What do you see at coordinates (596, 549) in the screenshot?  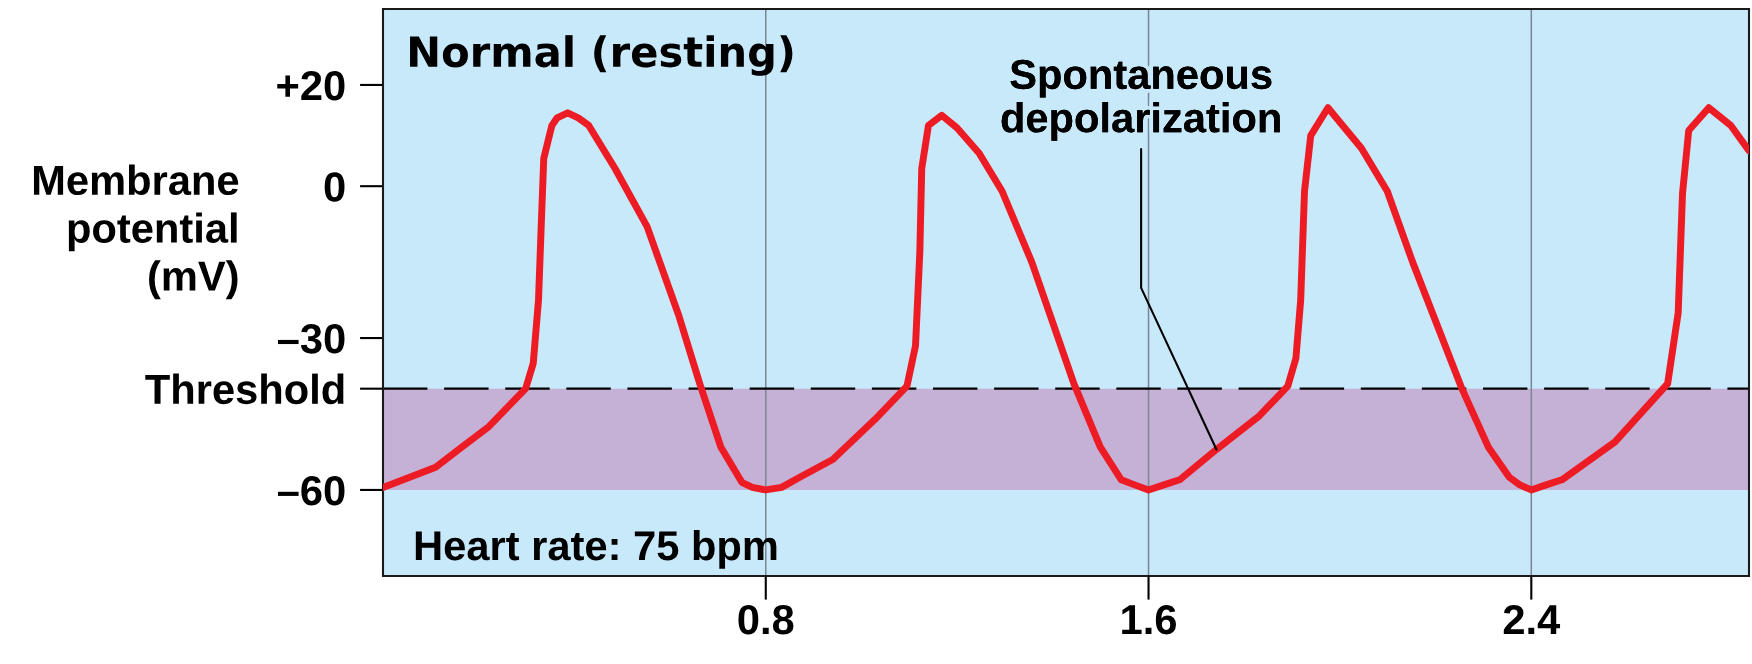 I see `annotation: Heart rate: 75 bpm` at bounding box center [596, 549].